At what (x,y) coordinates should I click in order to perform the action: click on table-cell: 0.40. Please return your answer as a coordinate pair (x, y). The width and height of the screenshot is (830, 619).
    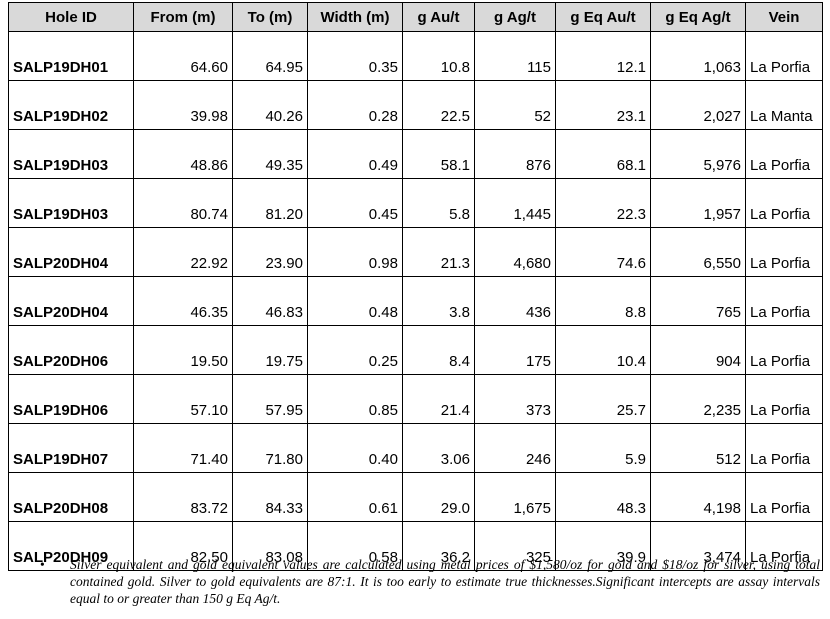
    Looking at the image, I should click on (355, 448).